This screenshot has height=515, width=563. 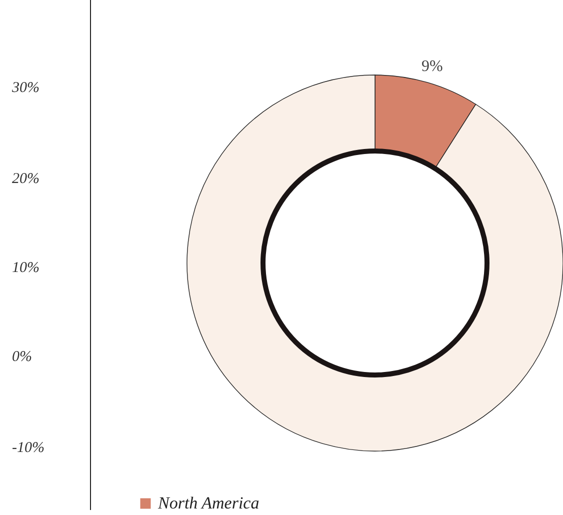 What do you see at coordinates (26, 179) in the screenshot?
I see `text: 20%` at bounding box center [26, 179].